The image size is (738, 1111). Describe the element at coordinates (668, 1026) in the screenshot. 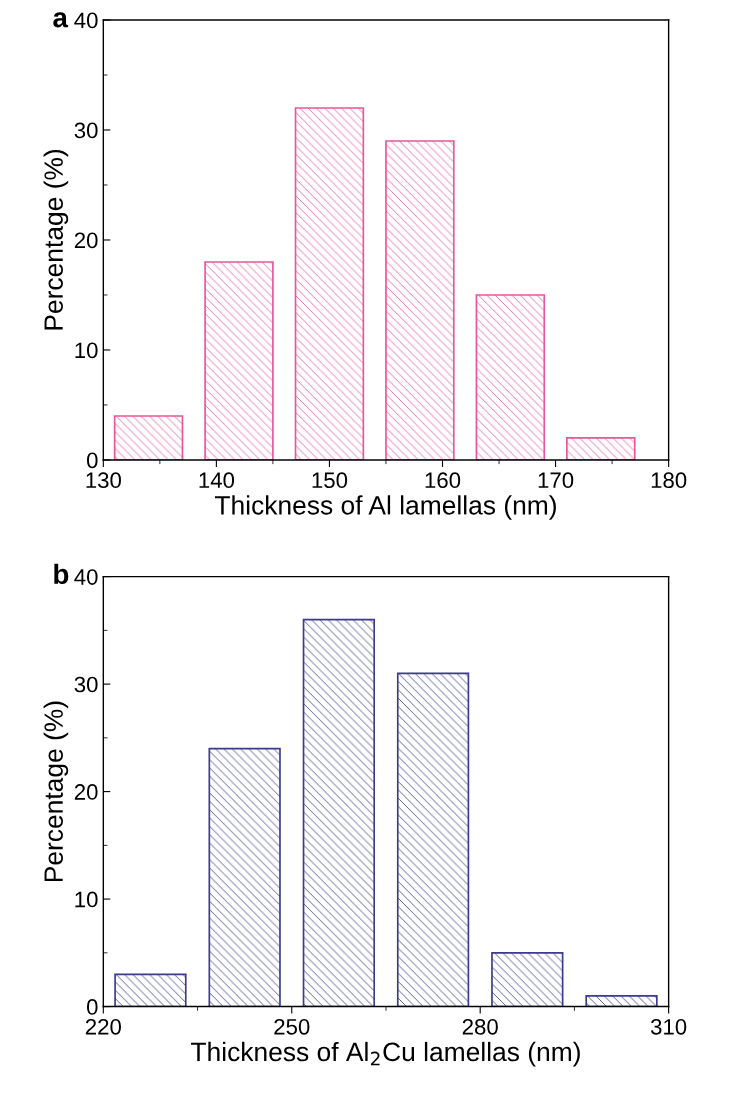

I see `x-tick-label: 310` at that location.